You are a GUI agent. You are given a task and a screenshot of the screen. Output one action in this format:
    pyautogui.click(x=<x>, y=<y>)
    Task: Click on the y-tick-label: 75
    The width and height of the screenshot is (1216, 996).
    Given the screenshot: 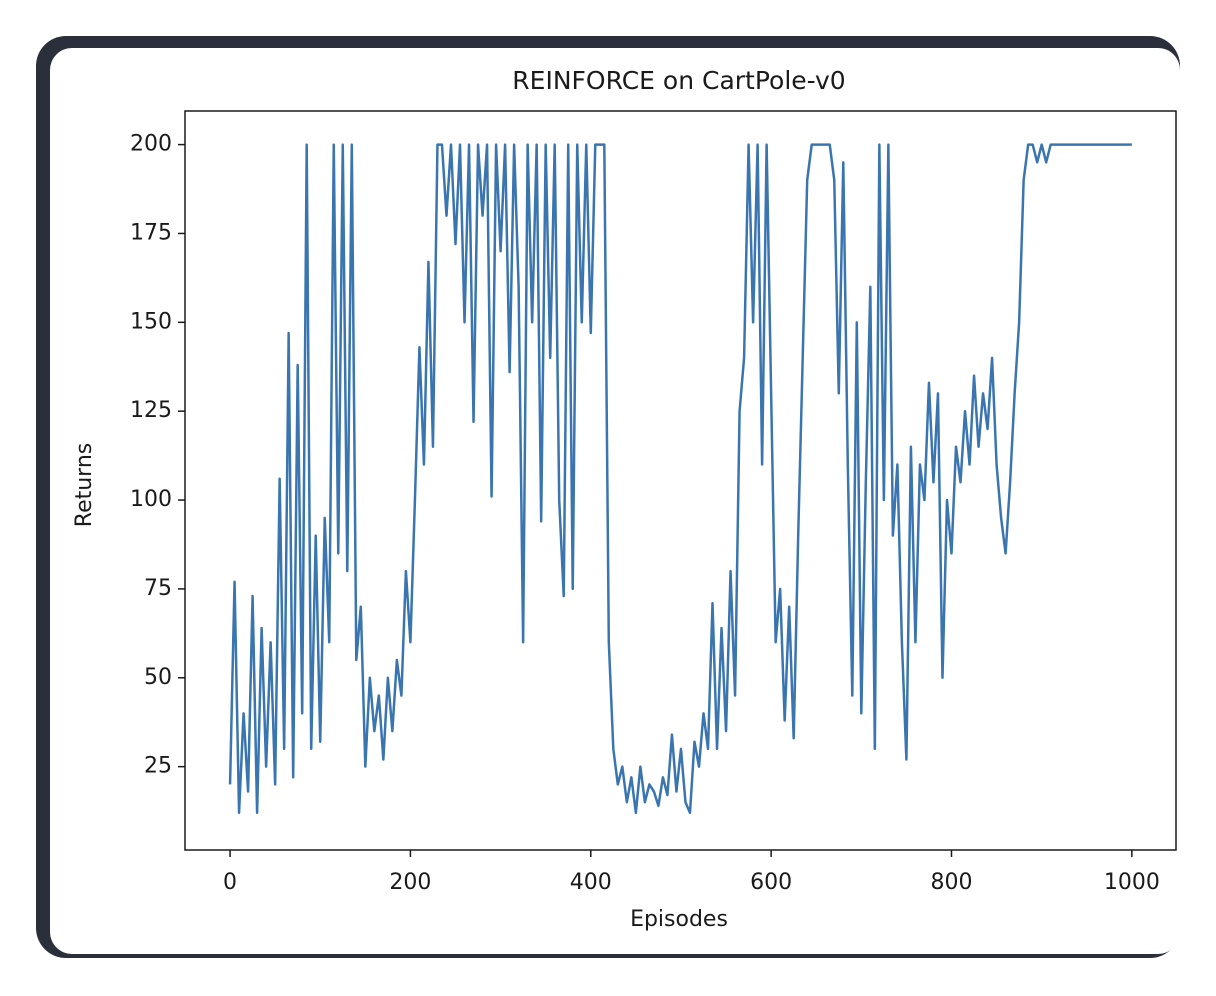 What is the action you would take?
    pyautogui.click(x=158, y=588)
    